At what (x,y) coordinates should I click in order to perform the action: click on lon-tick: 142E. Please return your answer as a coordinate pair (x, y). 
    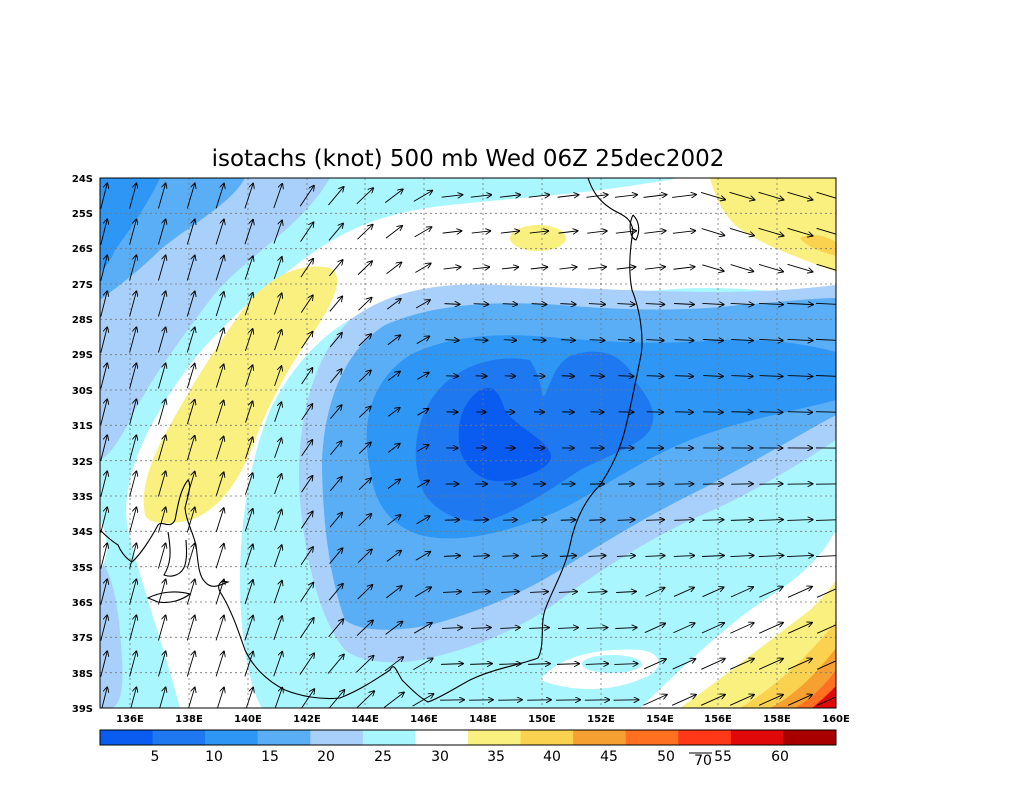
    Looking at the image, I should click on (307, 719).